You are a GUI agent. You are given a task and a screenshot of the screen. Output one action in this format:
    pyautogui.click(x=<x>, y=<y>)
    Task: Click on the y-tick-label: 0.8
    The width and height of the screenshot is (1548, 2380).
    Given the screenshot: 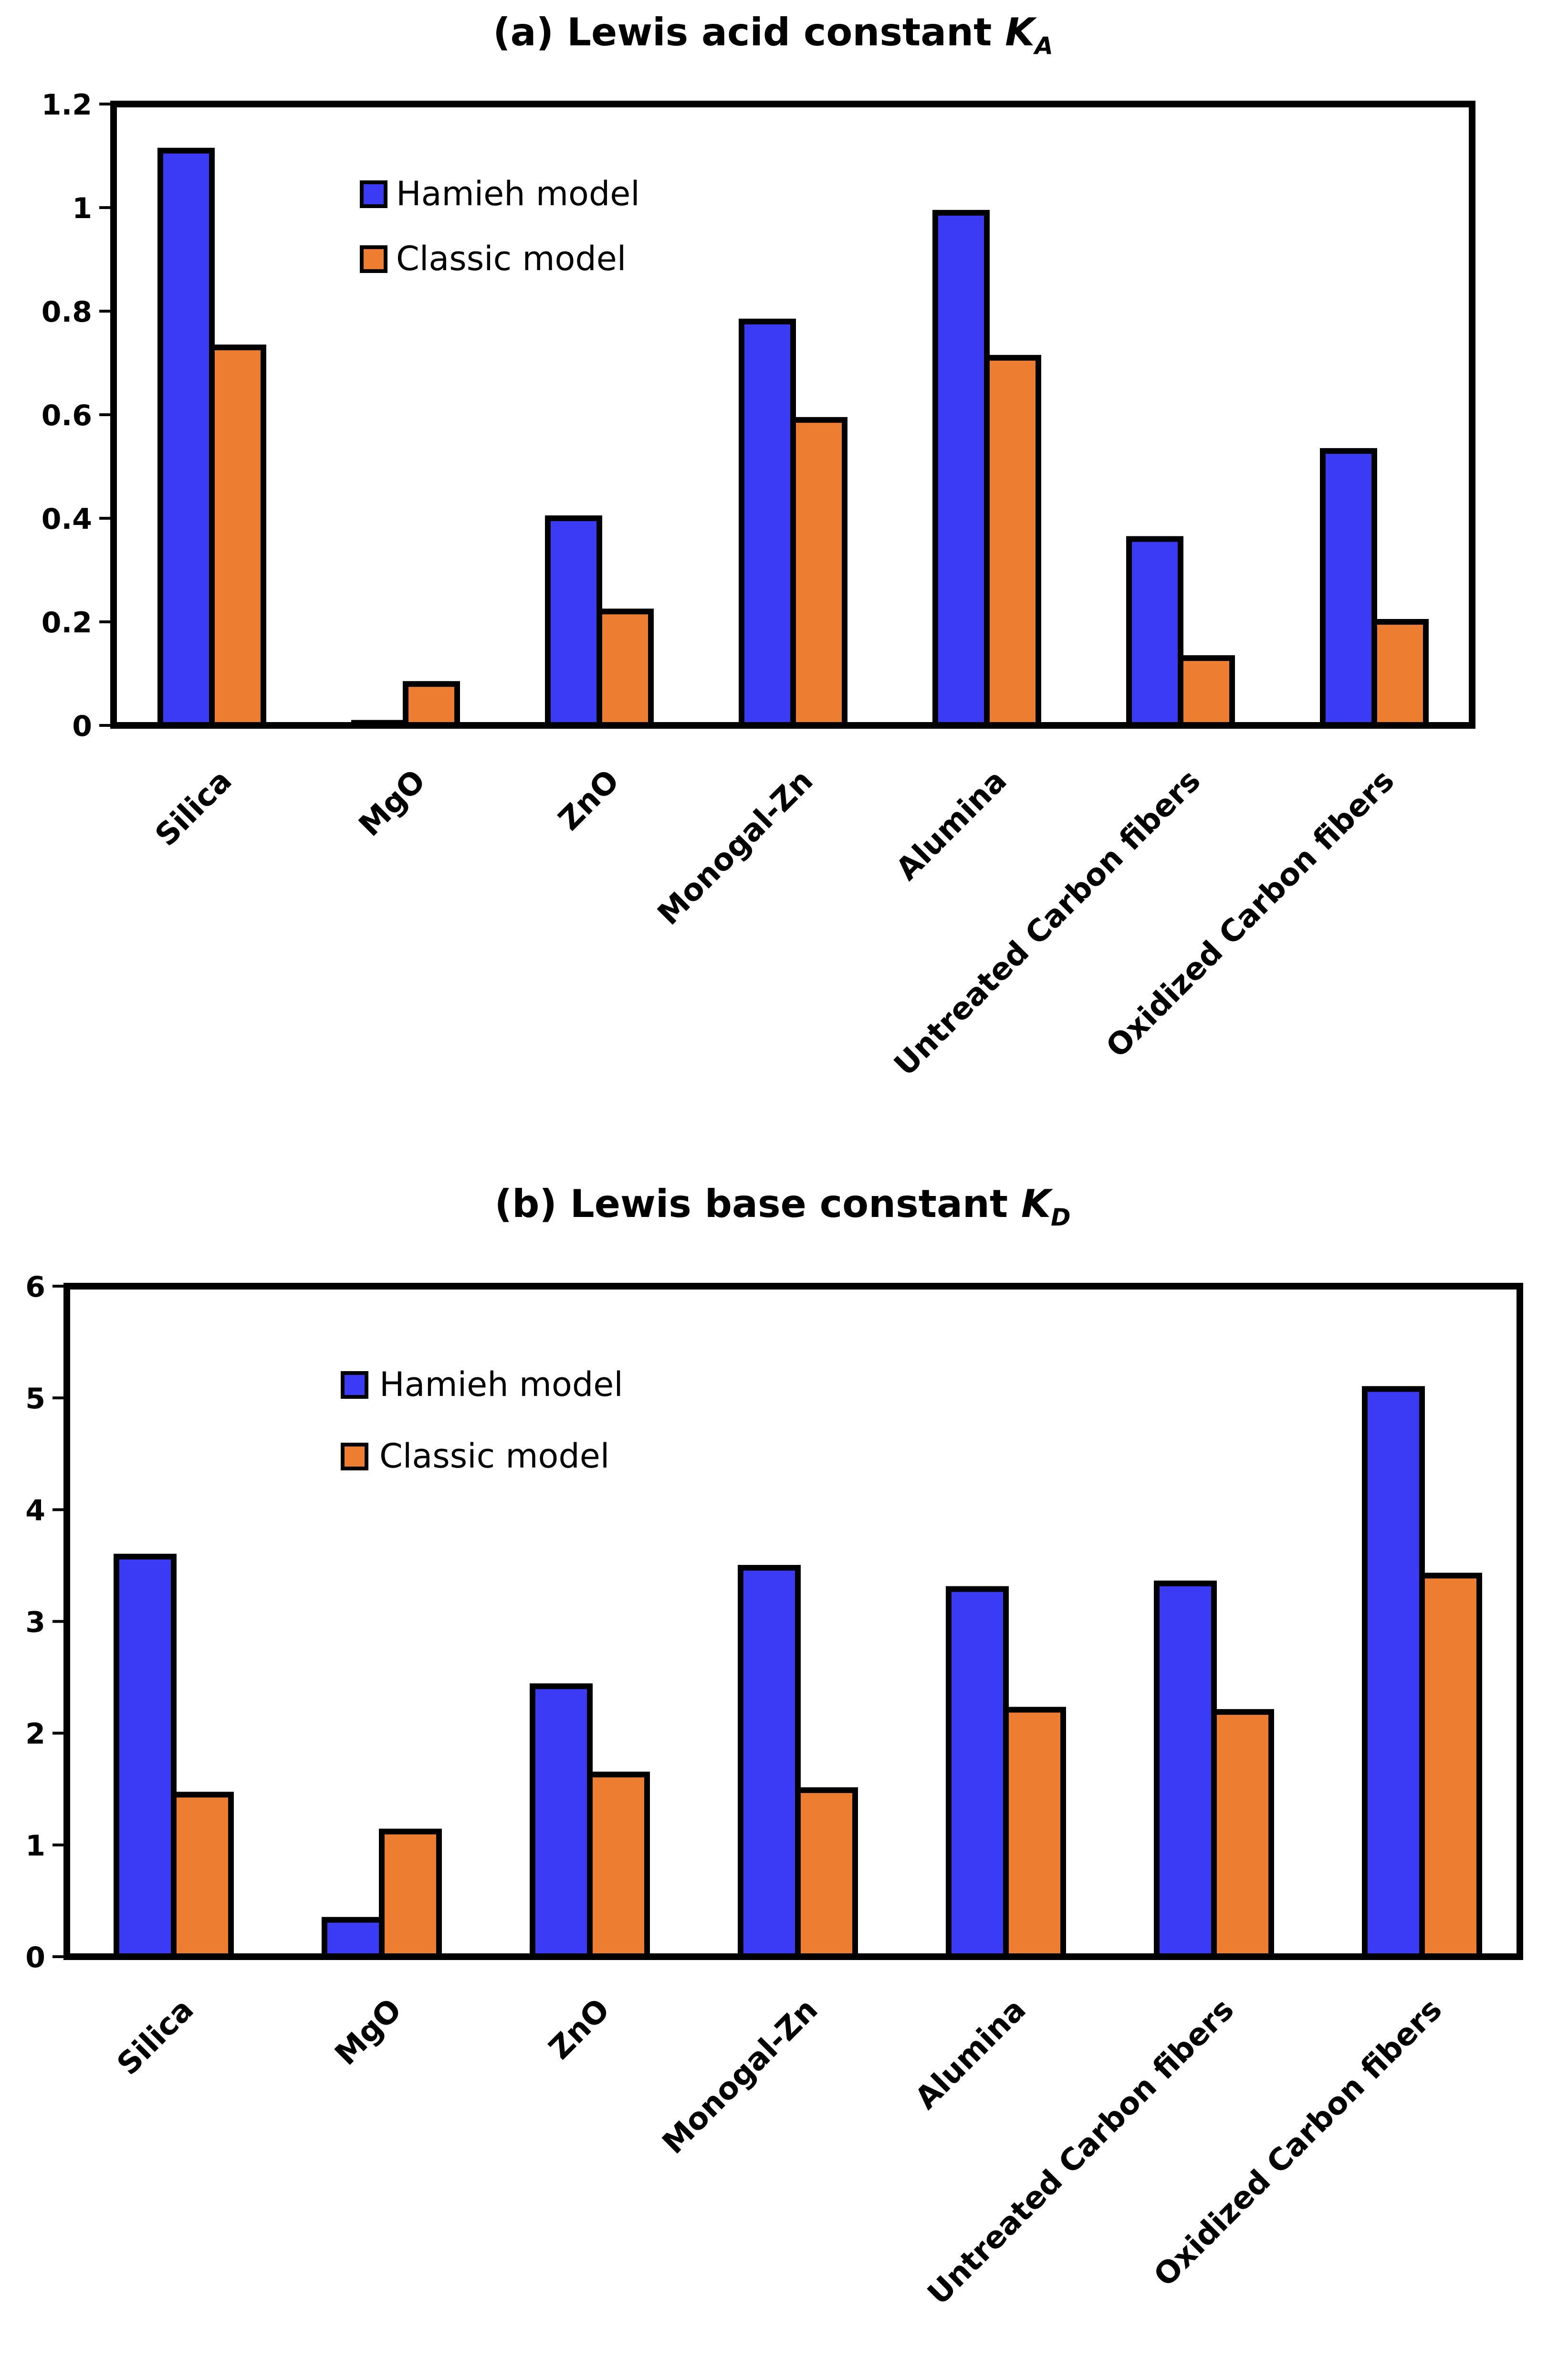 What is the action you would take?
    pyautogui.click(x=67, y=312)
    